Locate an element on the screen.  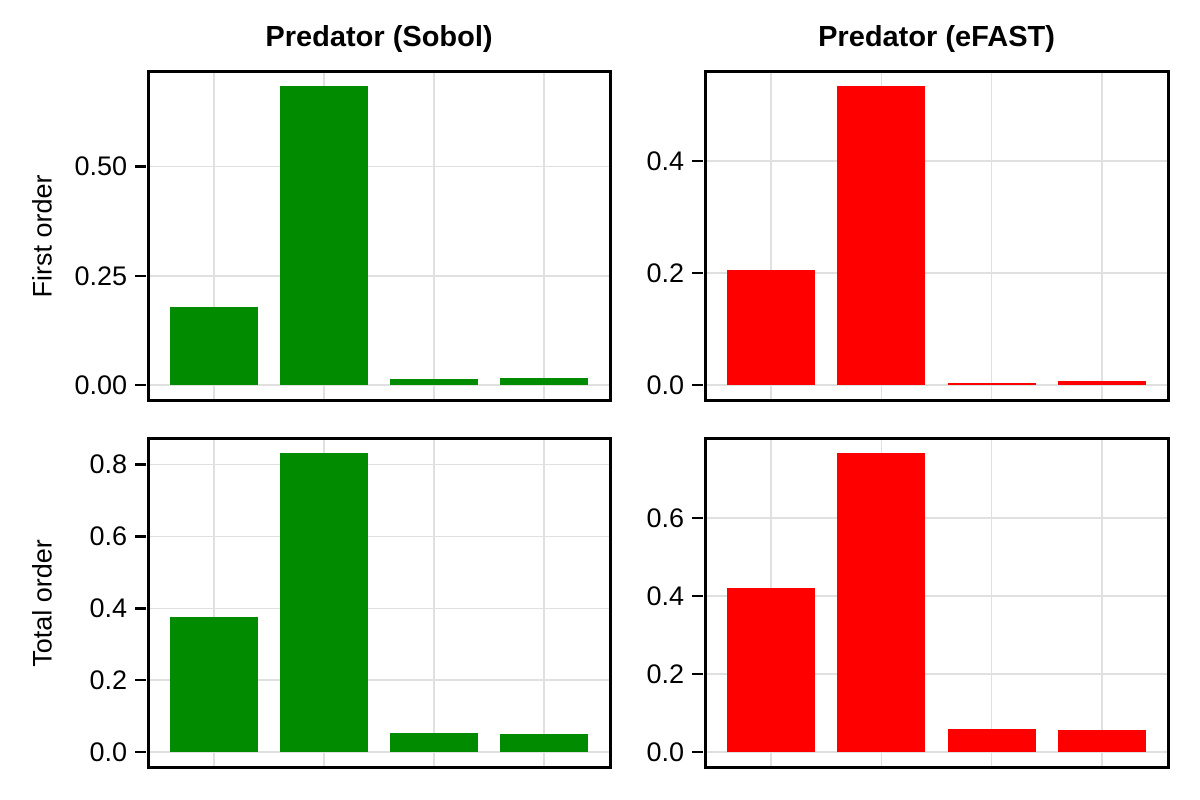
y-axis-title-first-order: First order is located at coordinates (42, 236).